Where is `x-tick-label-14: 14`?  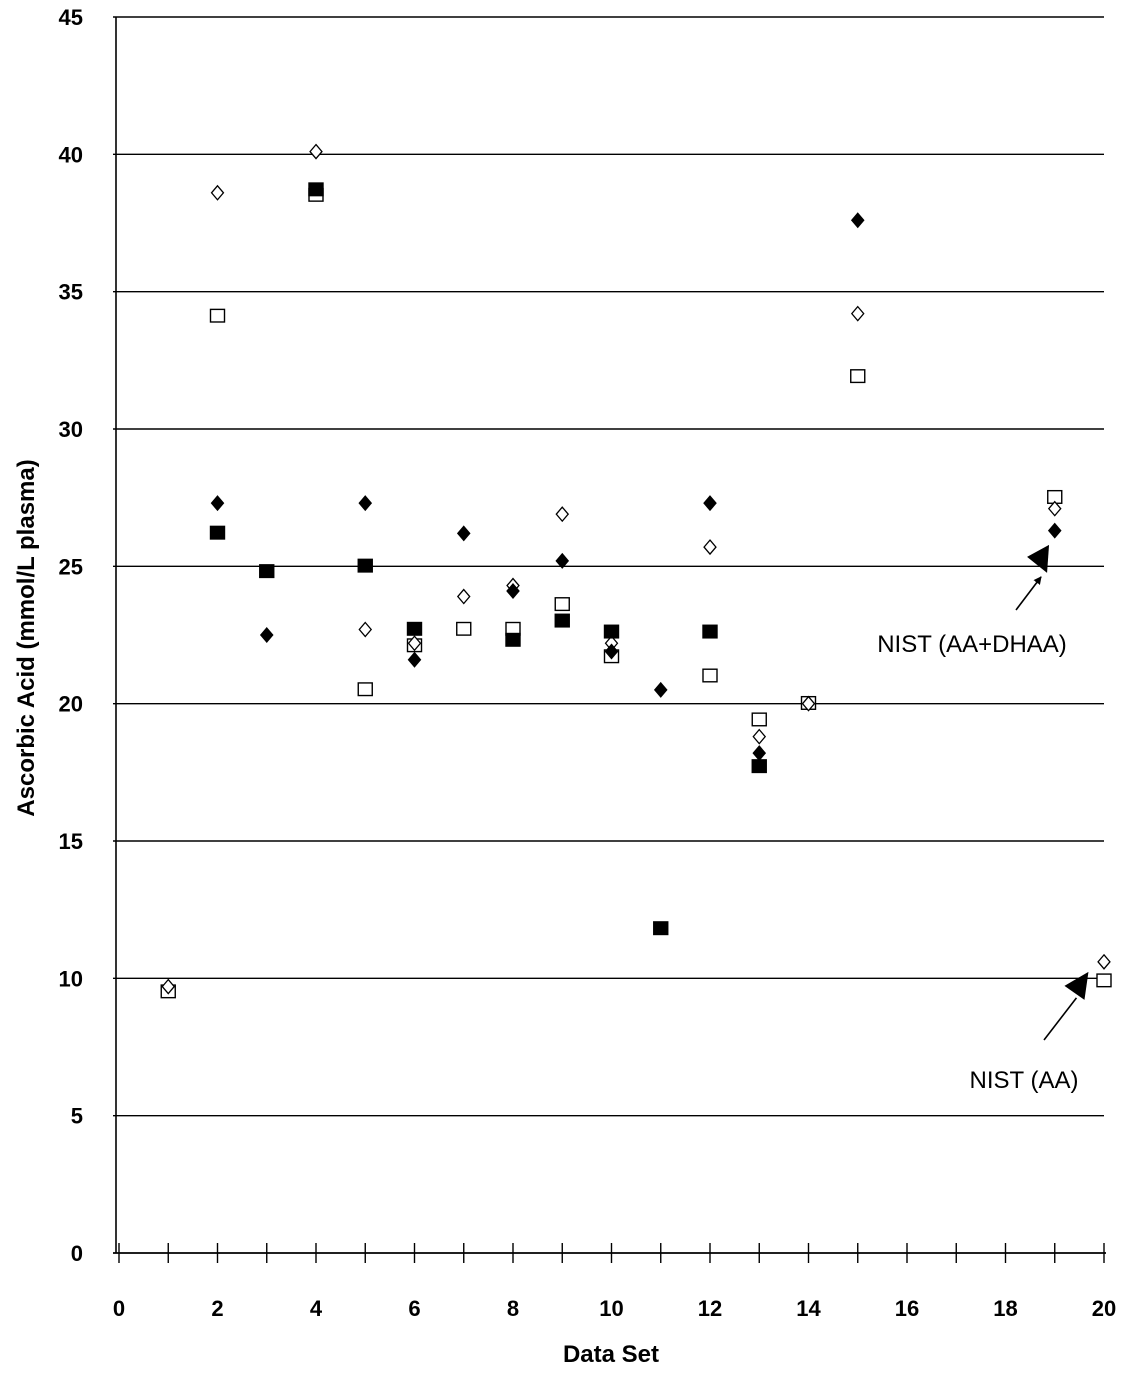
x-tick-label-14: 14 is located at coordinates (808, 1308).